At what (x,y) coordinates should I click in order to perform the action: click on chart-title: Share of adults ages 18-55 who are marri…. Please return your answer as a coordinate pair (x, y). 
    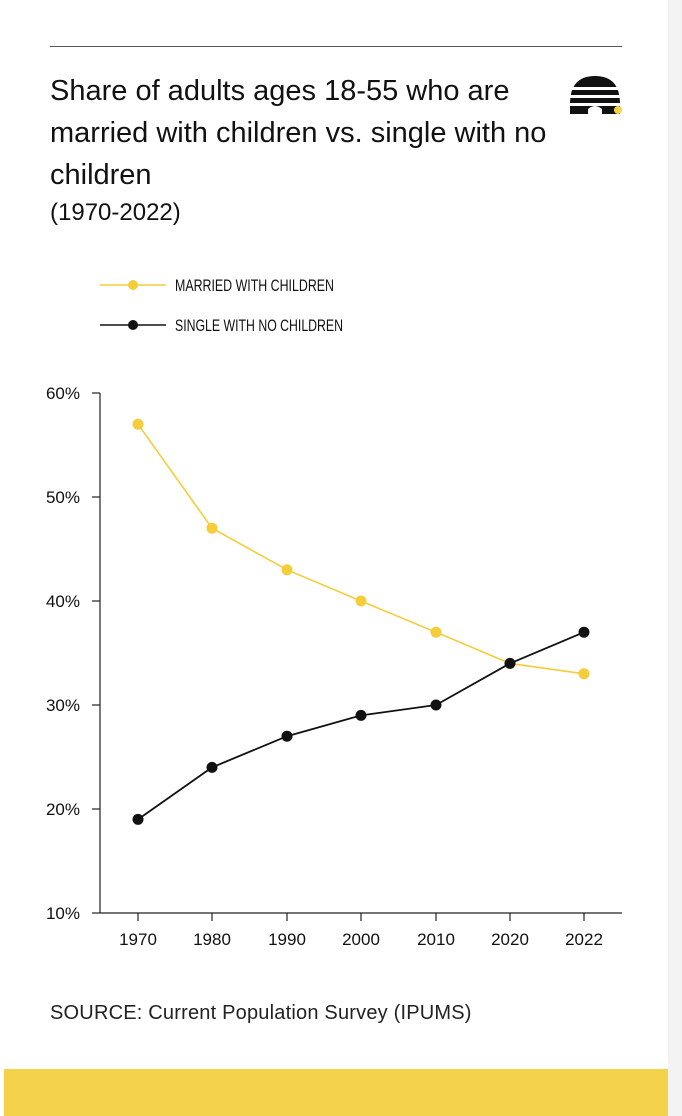
    Looking at the image, I should click on (298, 133).